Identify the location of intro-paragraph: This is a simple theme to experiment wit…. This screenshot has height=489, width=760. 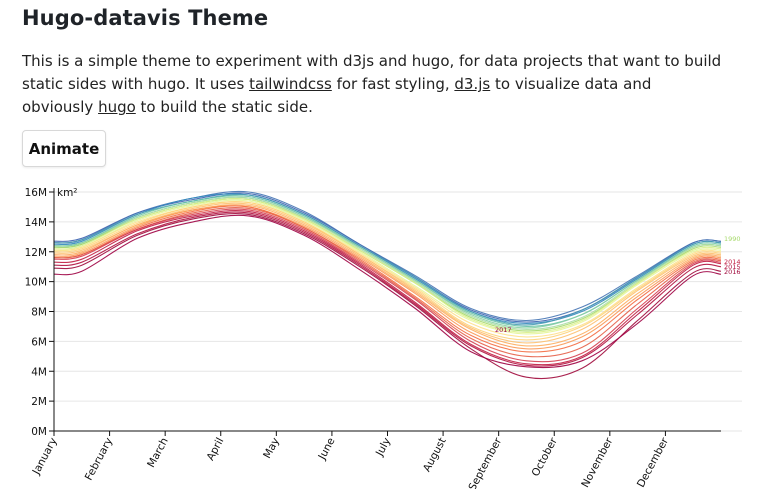
(372, 84).